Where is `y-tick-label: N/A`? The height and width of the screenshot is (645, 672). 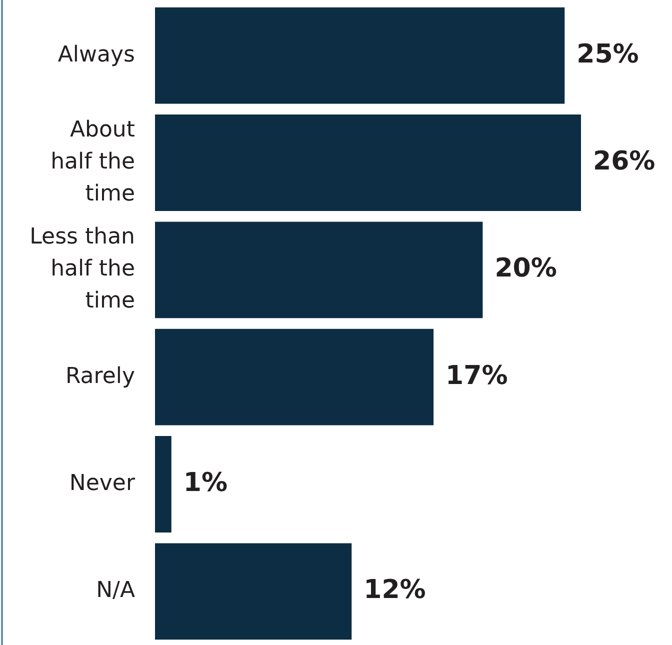
y-tick-label: N/A is located at coordinates (115, 591).